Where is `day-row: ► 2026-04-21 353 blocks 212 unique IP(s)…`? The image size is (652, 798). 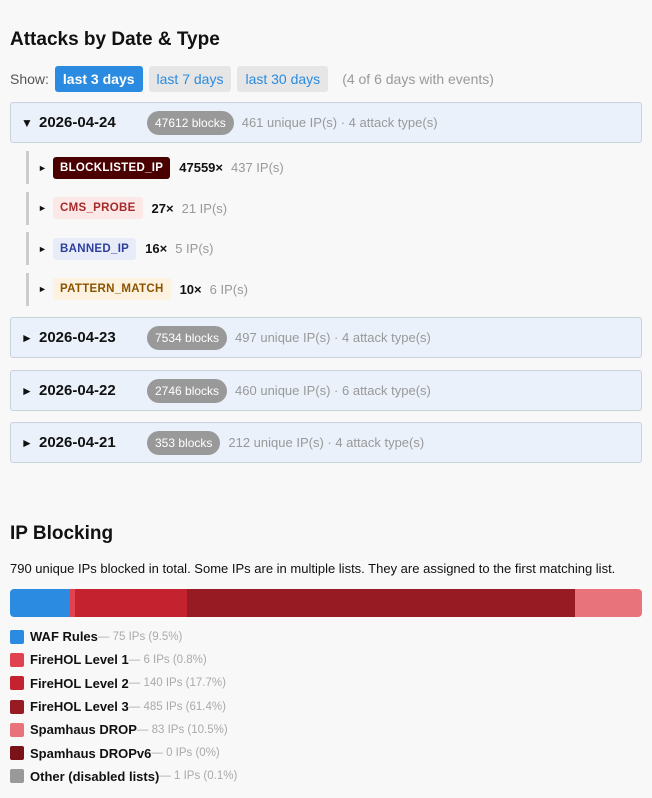 day-row: ► 2026-04-21 353 blocks 212 unique IP(s)… is located at coordinates (326, 442).